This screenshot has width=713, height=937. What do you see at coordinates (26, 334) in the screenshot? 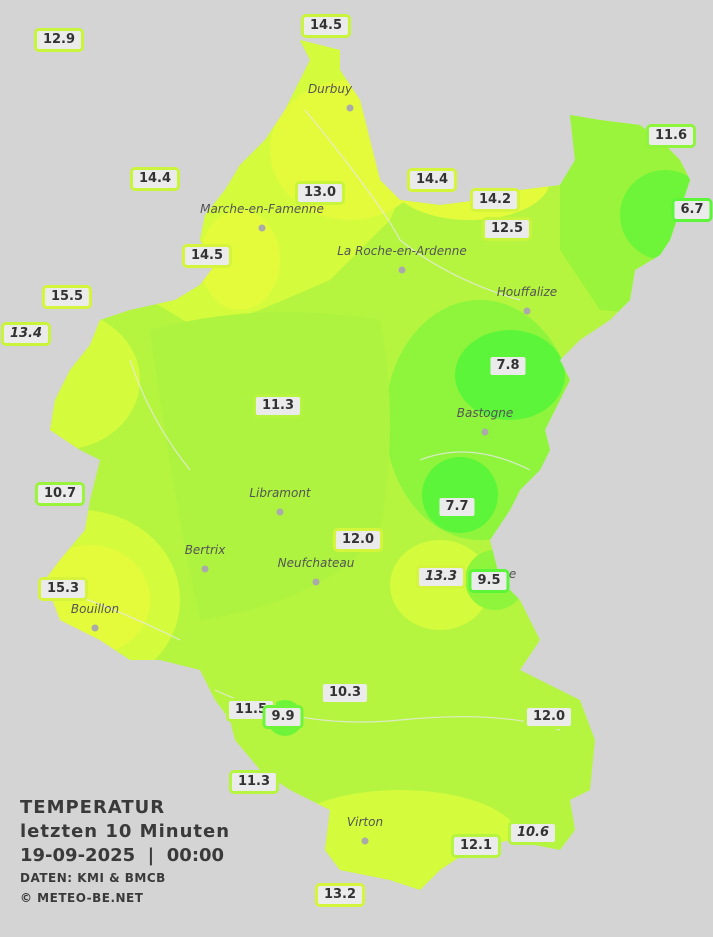
I see `station-temperature: 13.4` at bounding box center [26, 334].